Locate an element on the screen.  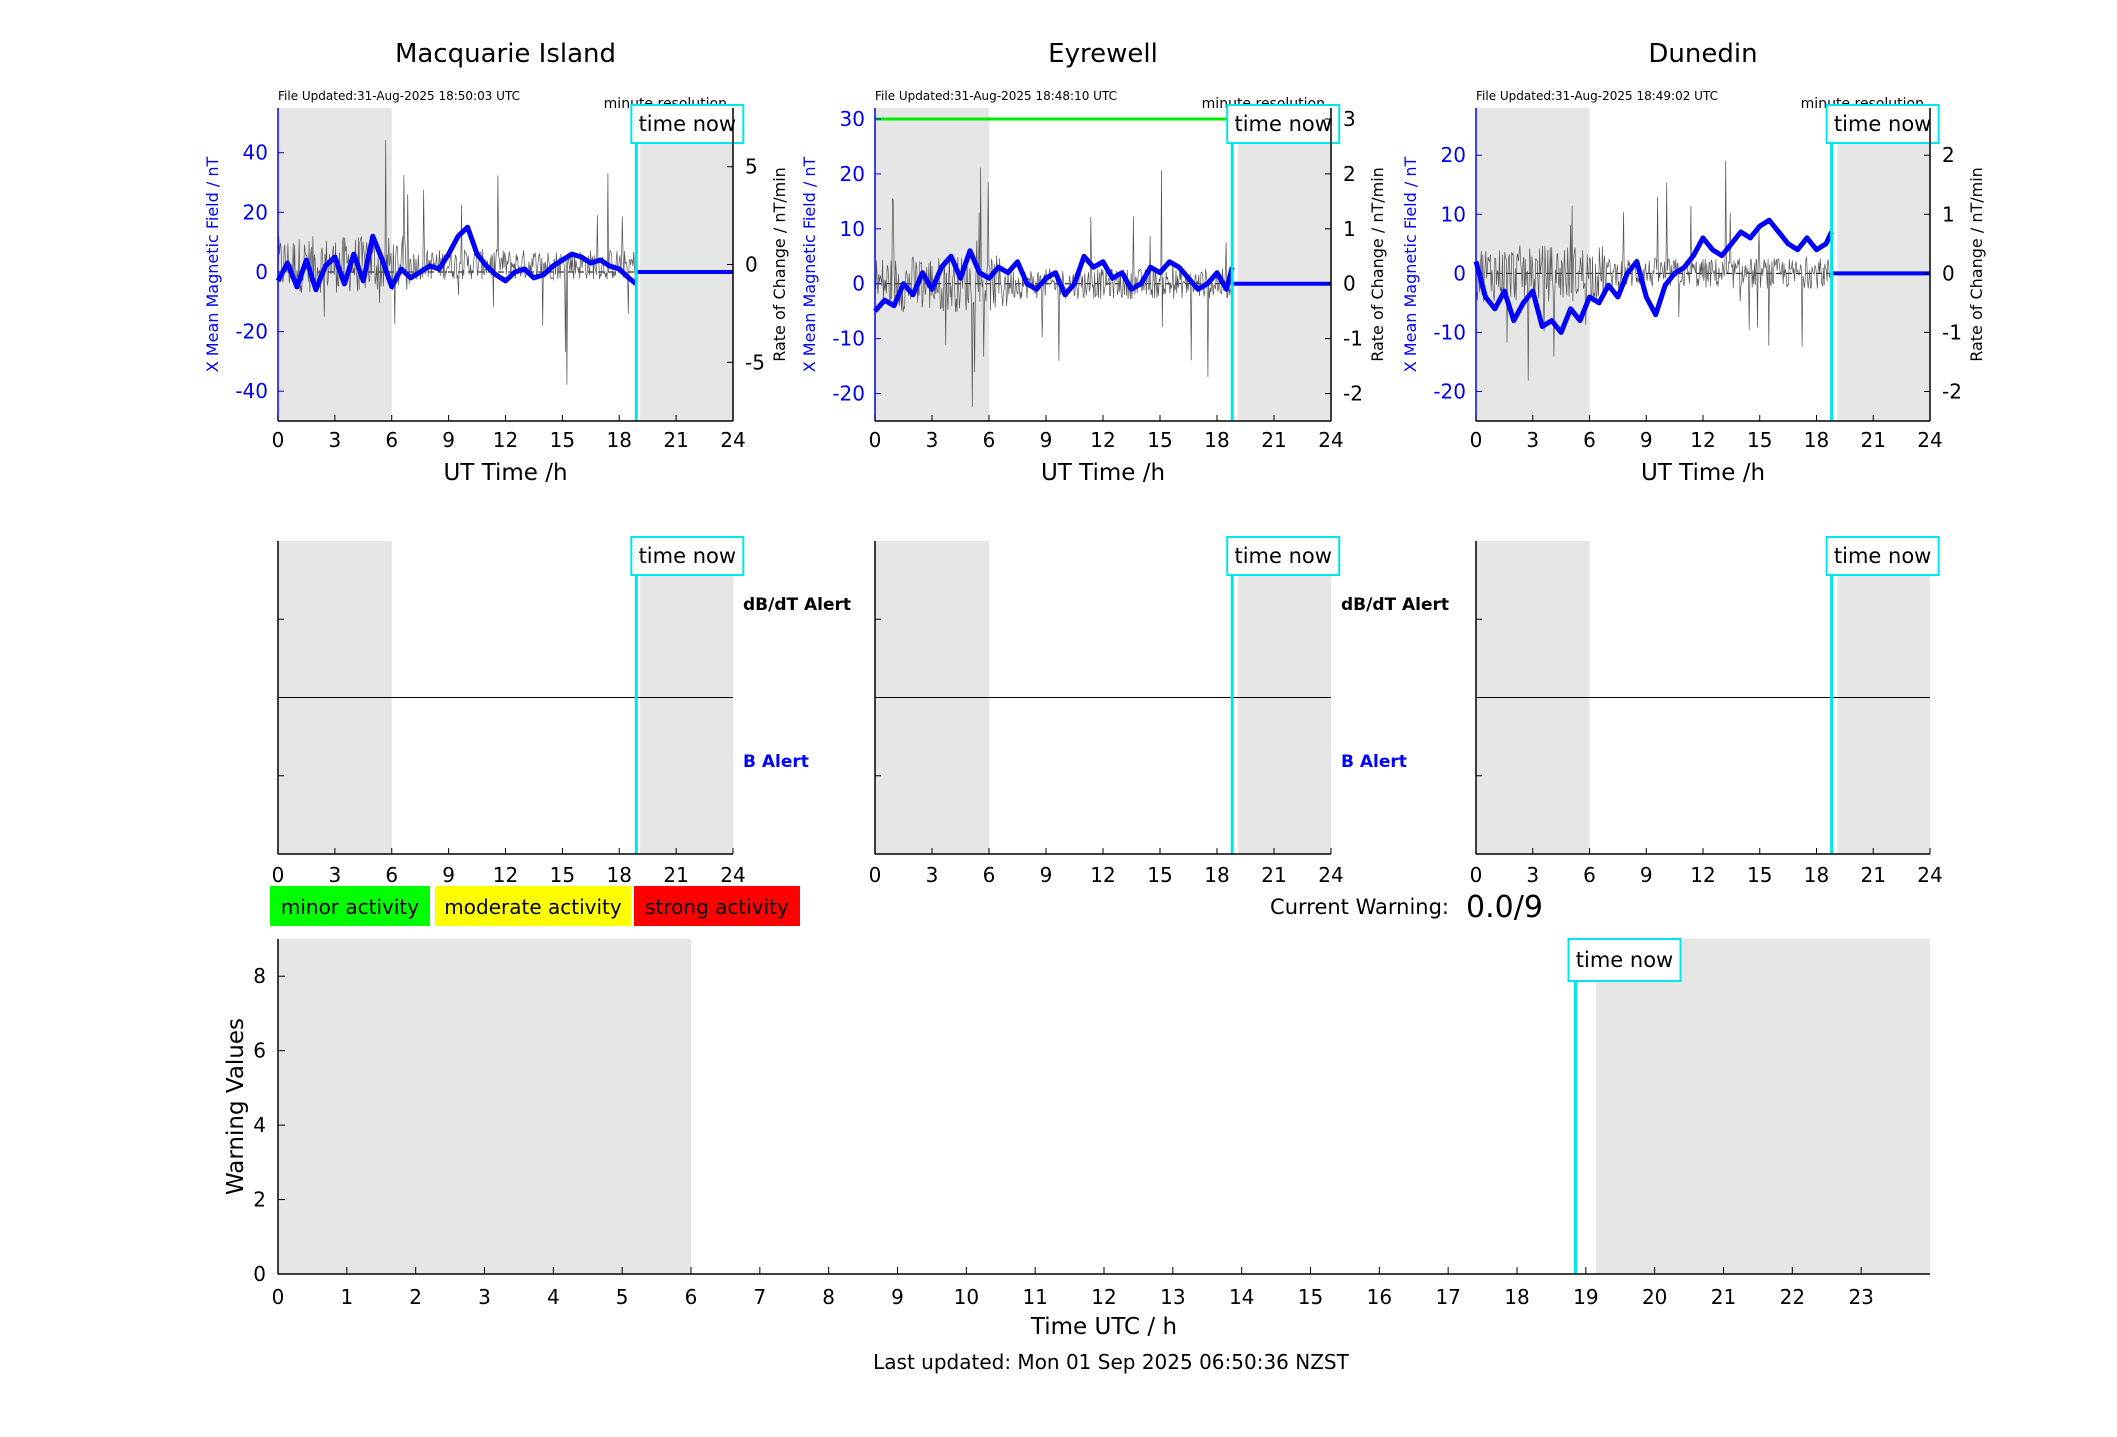
file-updated-label: File Updated:31-Aug-2025 18:50:03 UTC is located at coordinates (399, 96).